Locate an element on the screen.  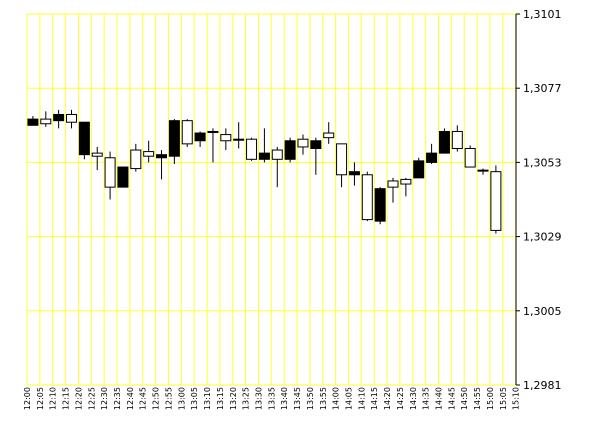
x-tick-label: 14:45 is located at coordinates (451, 398).